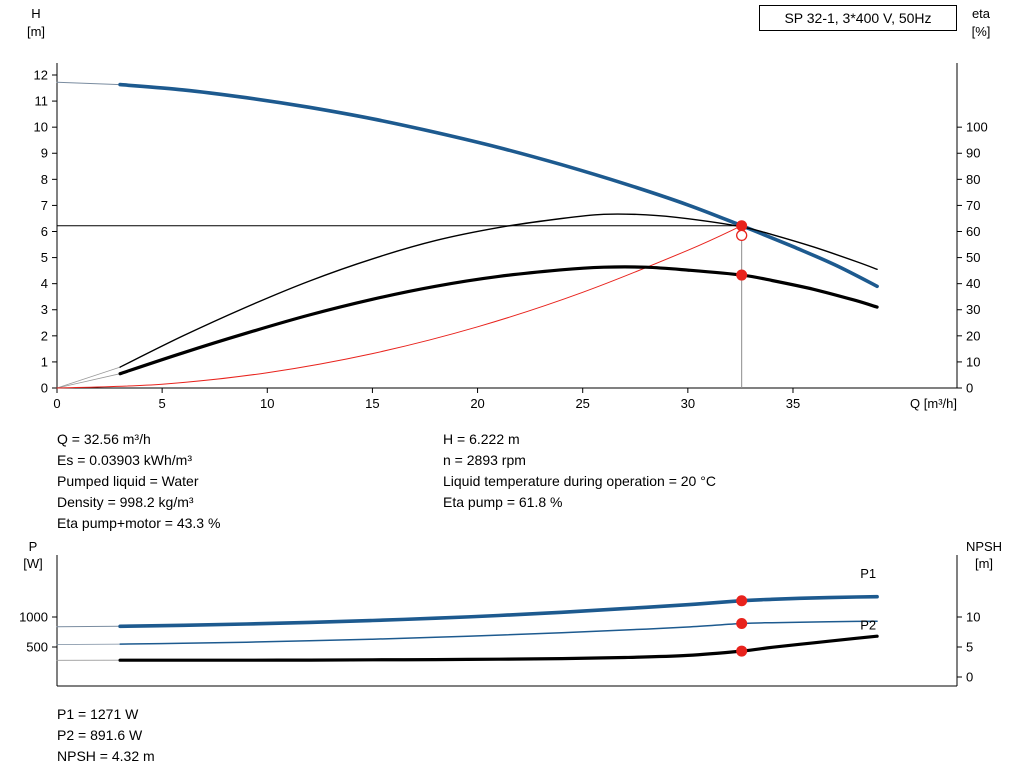 This screenshot has width=1024, height=781. What do you see at coordinates (984, 563) in the screenshot?
I see `right-axis-unit: [m]` at bounding box center [984, 563].